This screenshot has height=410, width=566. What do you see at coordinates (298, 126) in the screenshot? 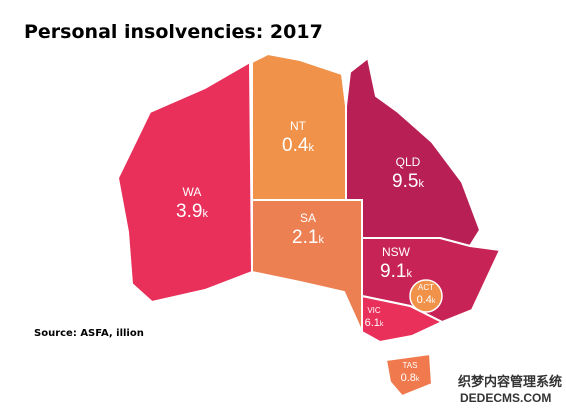
I see `region-name: NT` at bounding box center [298, 126].